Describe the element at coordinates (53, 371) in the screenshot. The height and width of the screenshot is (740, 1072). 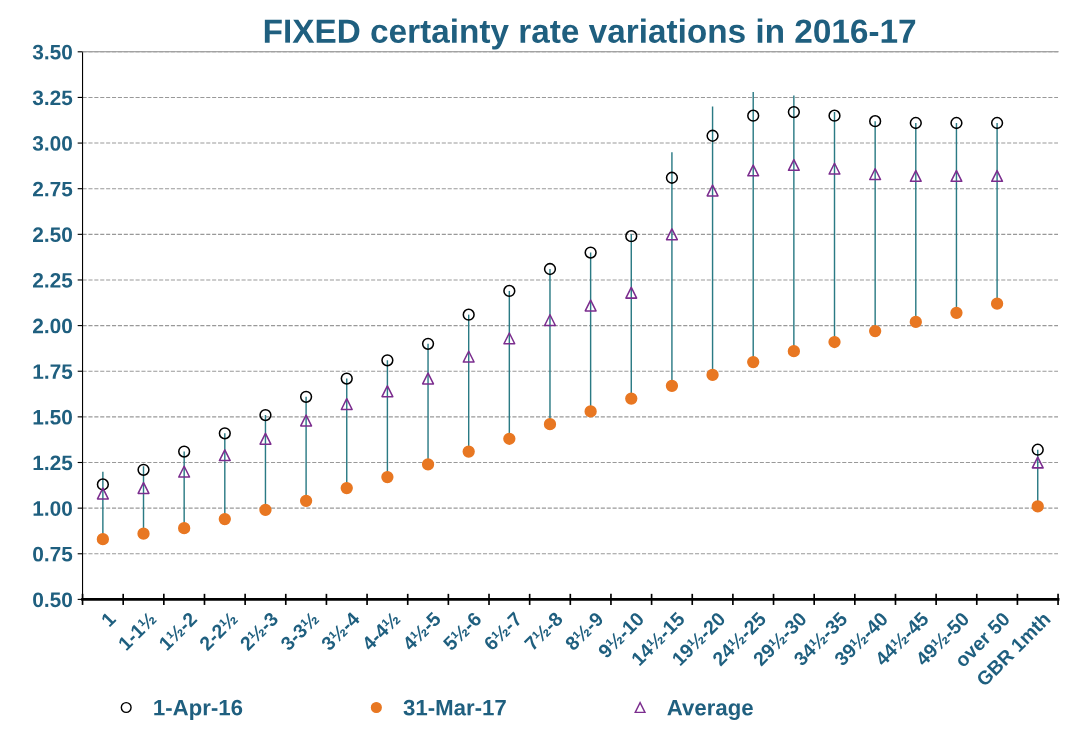
I see `y-tick-label: 1.75` at that location.